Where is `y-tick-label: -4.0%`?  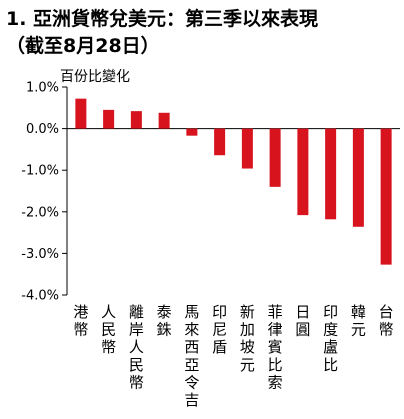 y-tick-label: -4.0% is located at coordinates (40, 296).